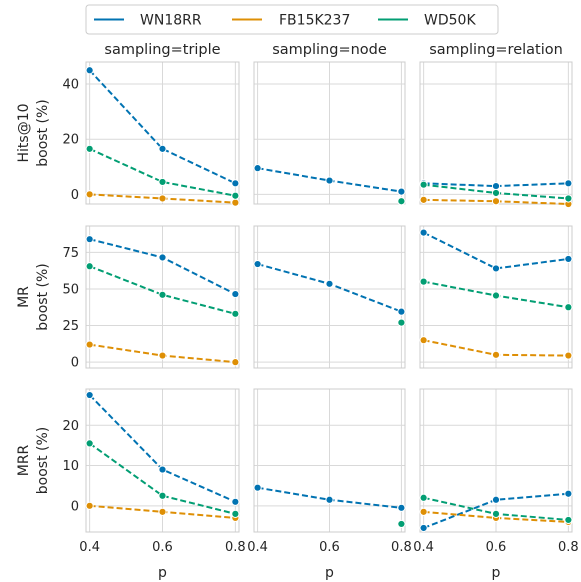 The image size is (581, 582). Describe the element at coordinates (70, 466) in the screenshot. I see `y-tick-label: 10` at that location.